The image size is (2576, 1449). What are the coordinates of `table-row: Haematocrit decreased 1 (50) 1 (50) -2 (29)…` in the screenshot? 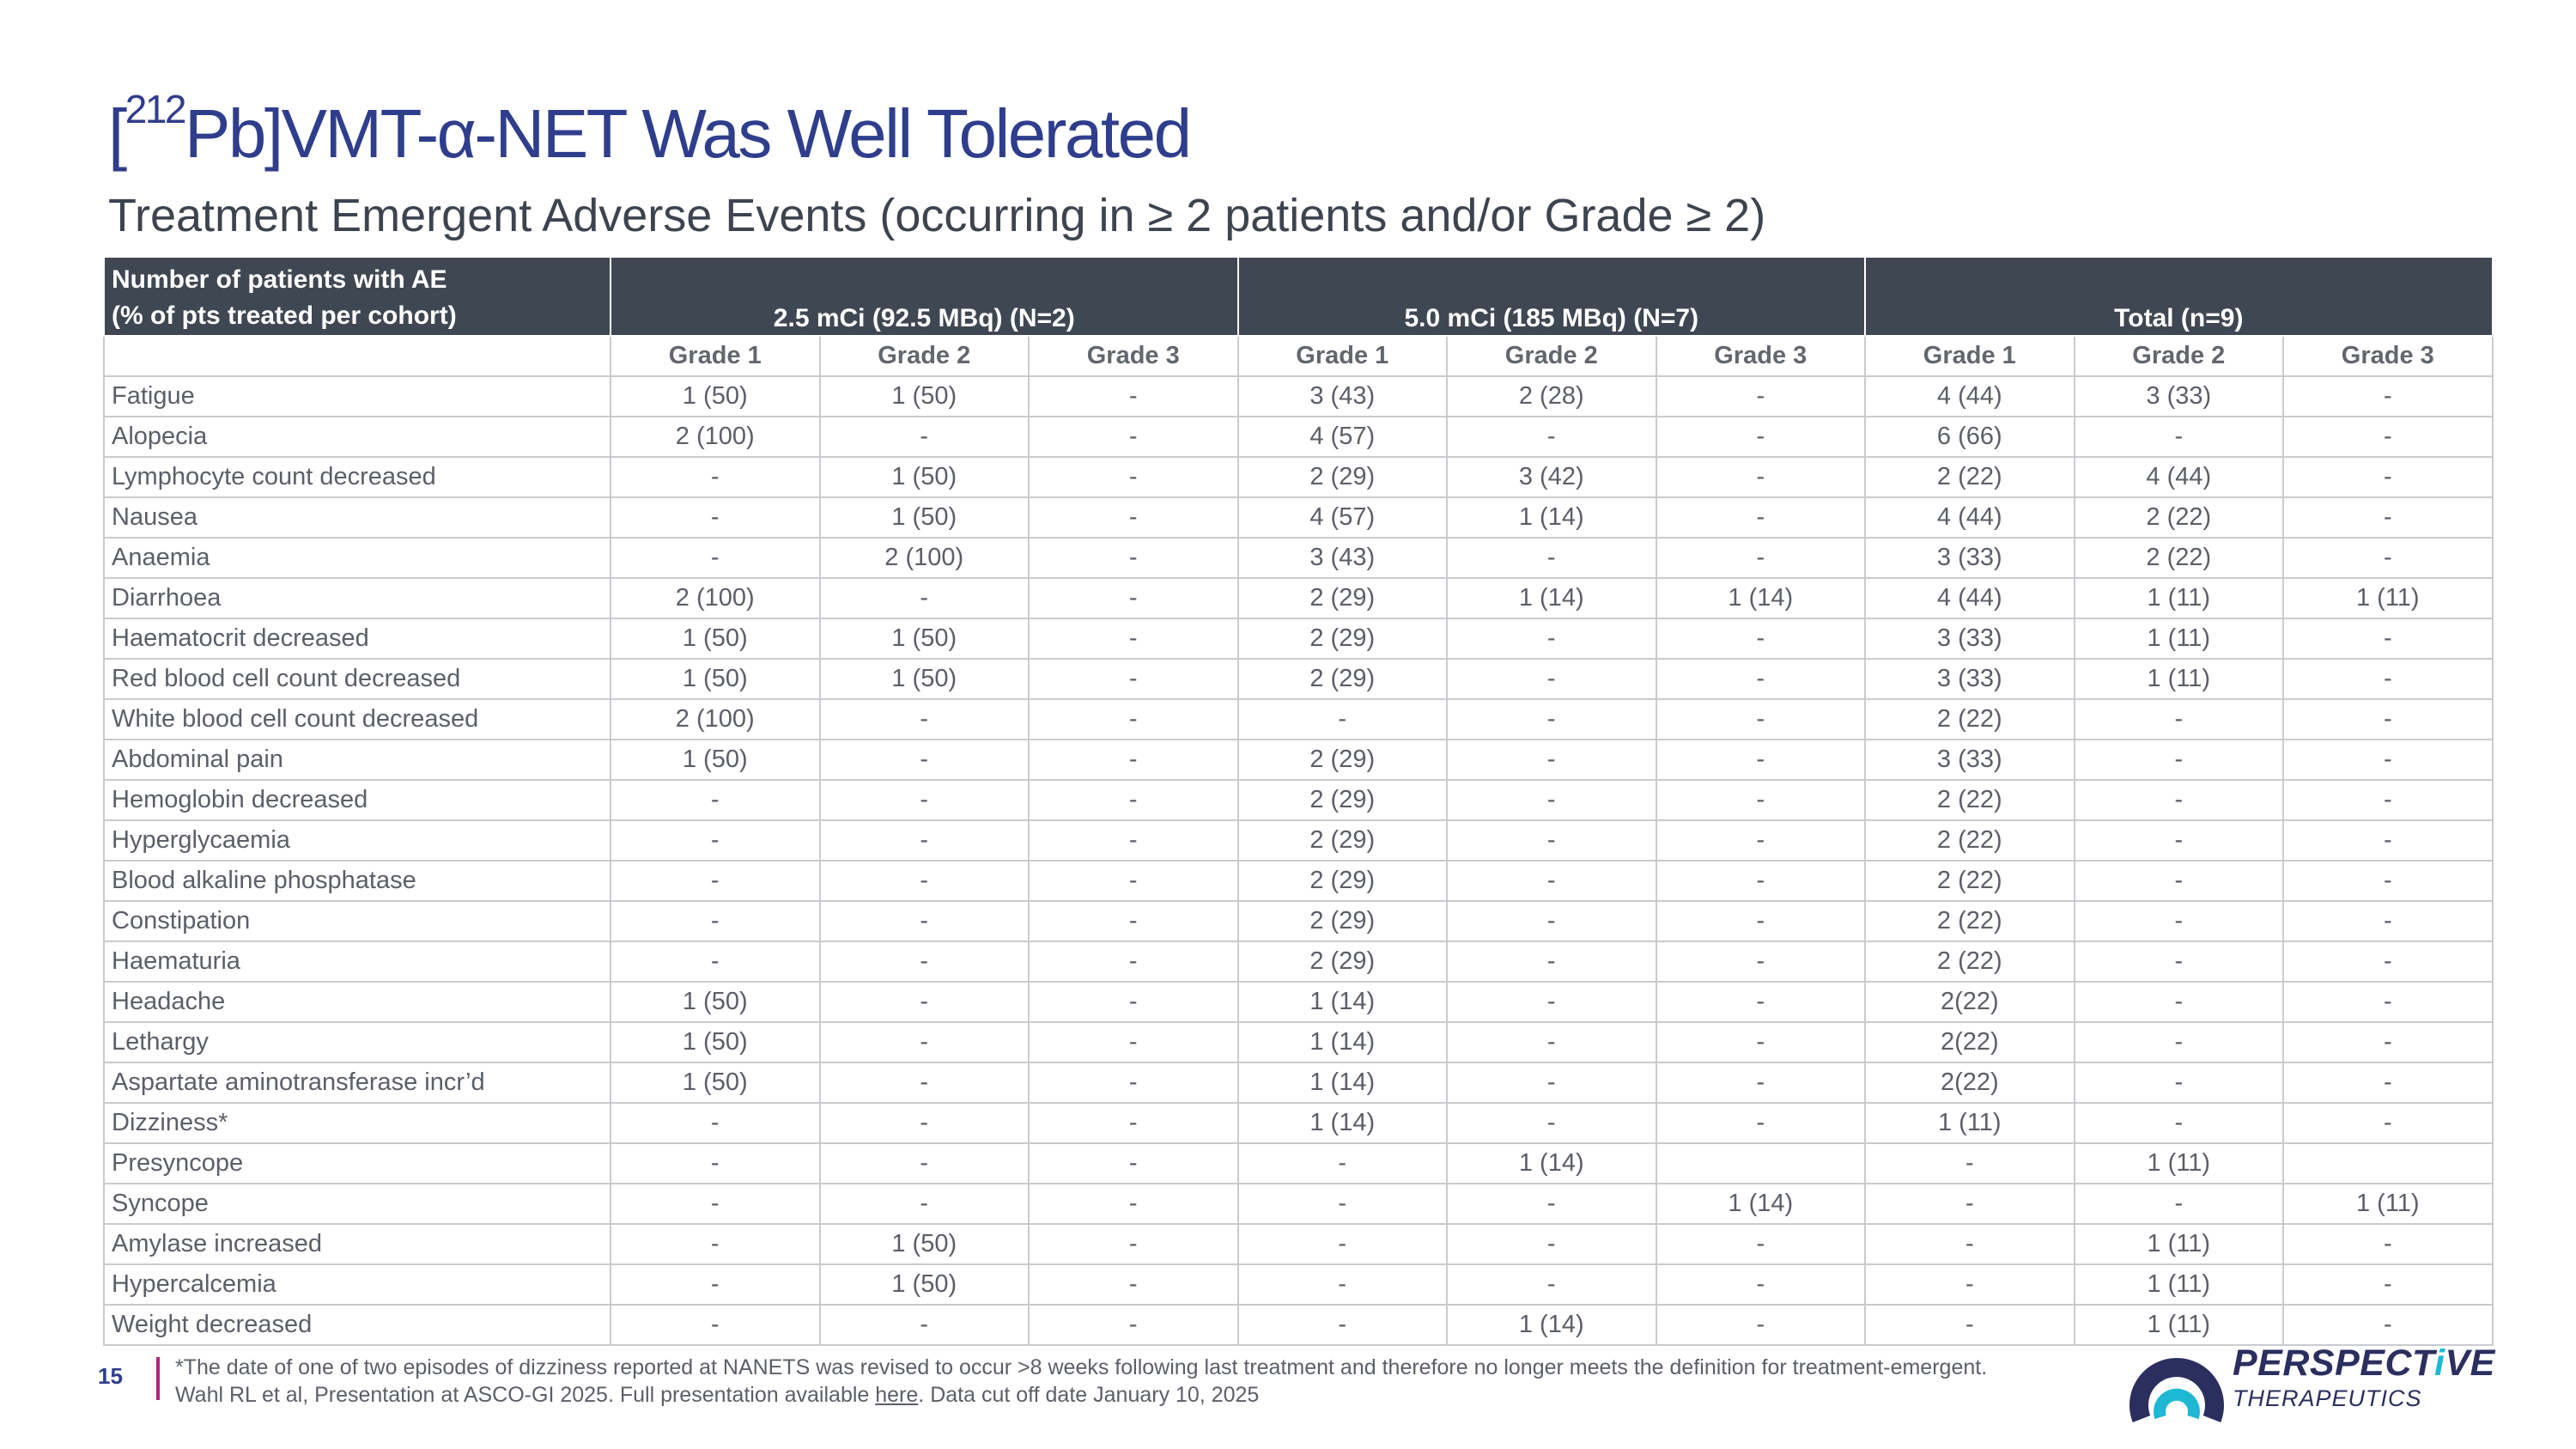 It's located at (1298, 639).